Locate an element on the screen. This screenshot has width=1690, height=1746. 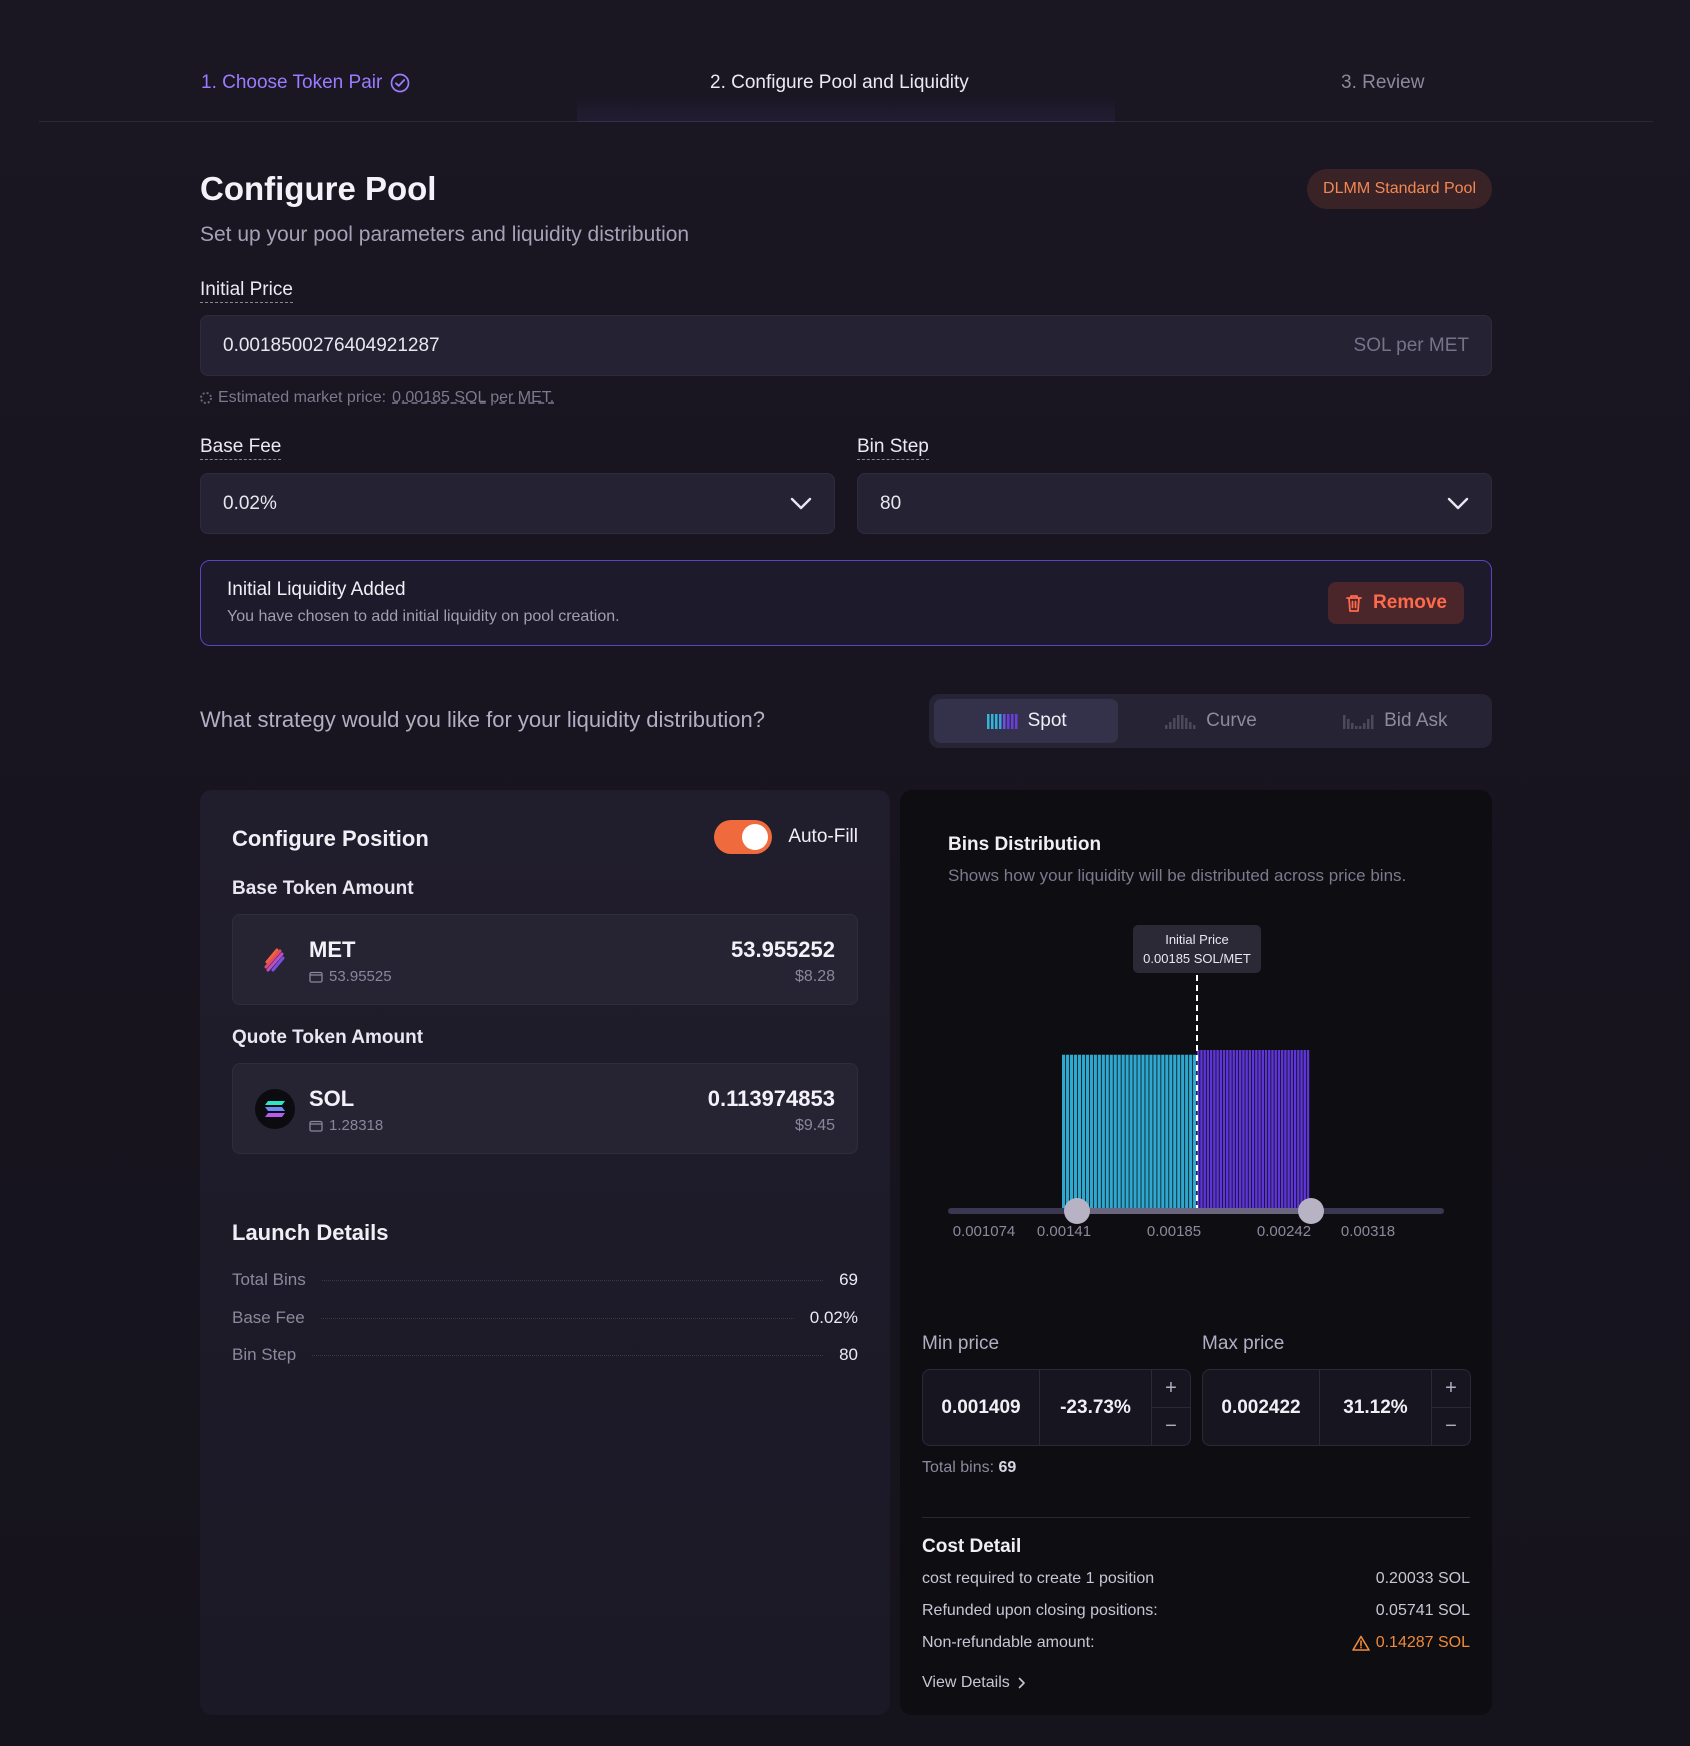
strategy-spot-label: Spot is located at coordinates (1047, 720).